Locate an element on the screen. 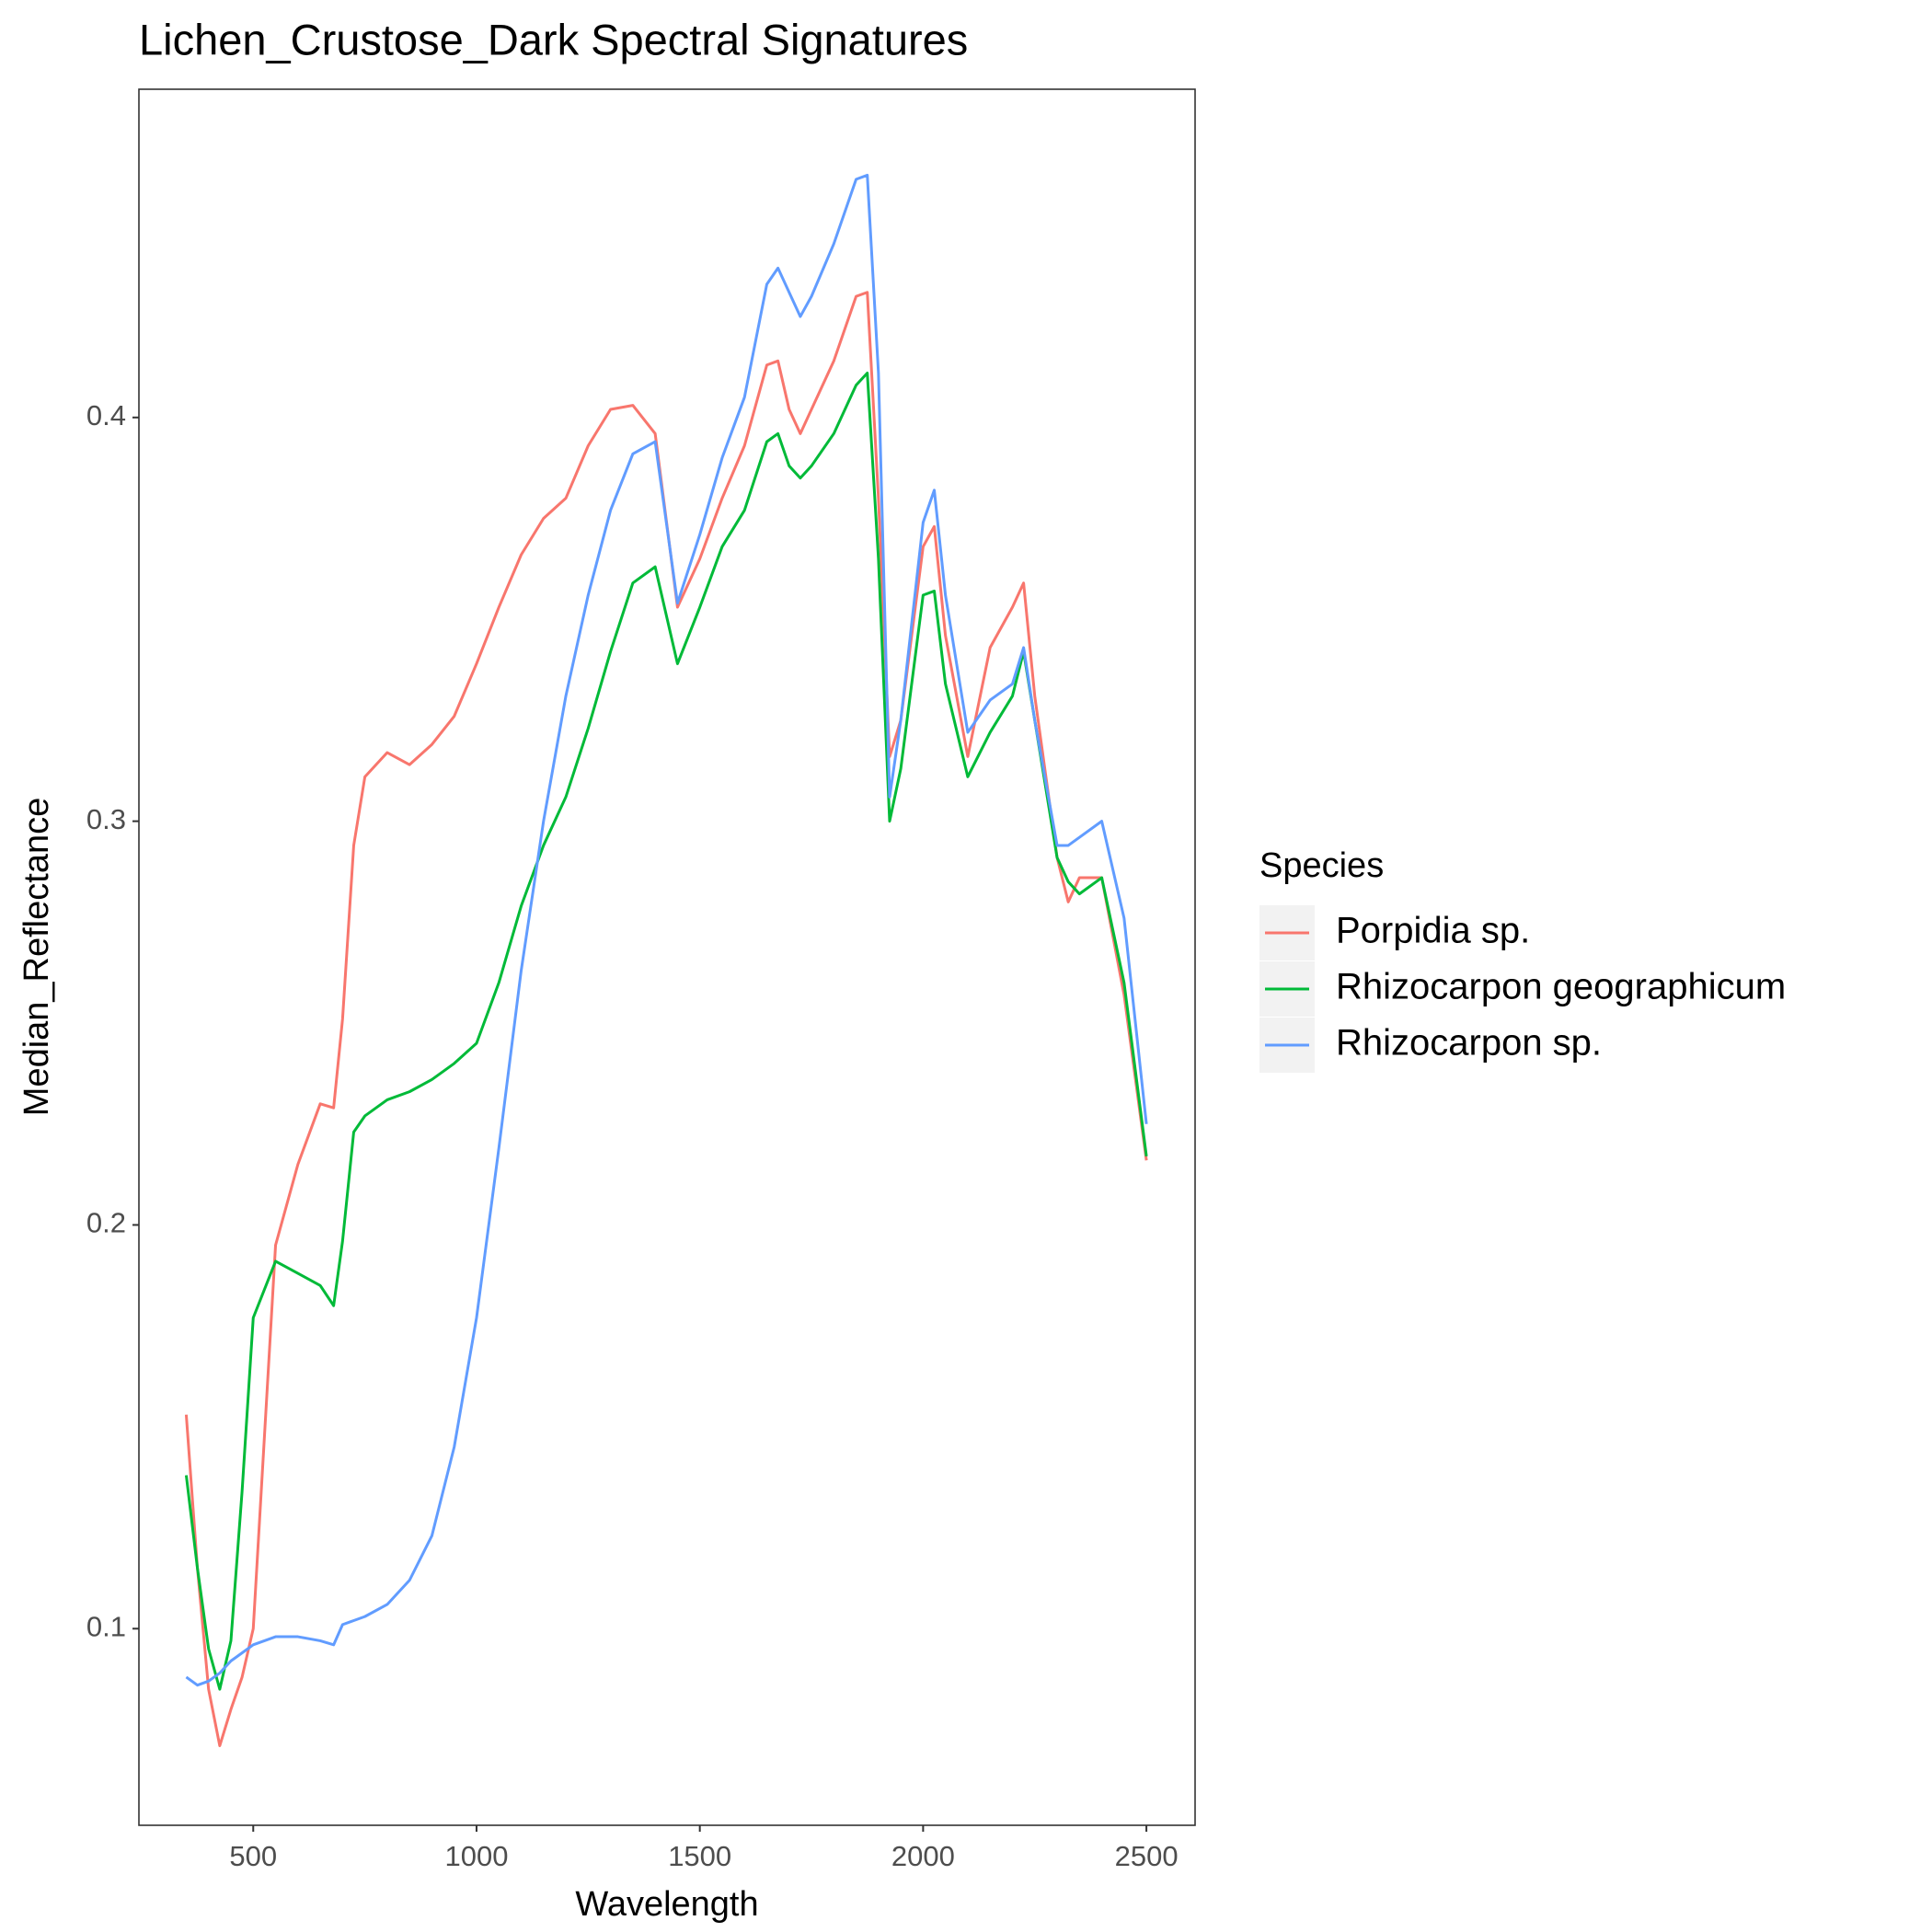 The image size is (1932, 1932). x-tick-label: 2500 is located at coordinates (1147, 1856).